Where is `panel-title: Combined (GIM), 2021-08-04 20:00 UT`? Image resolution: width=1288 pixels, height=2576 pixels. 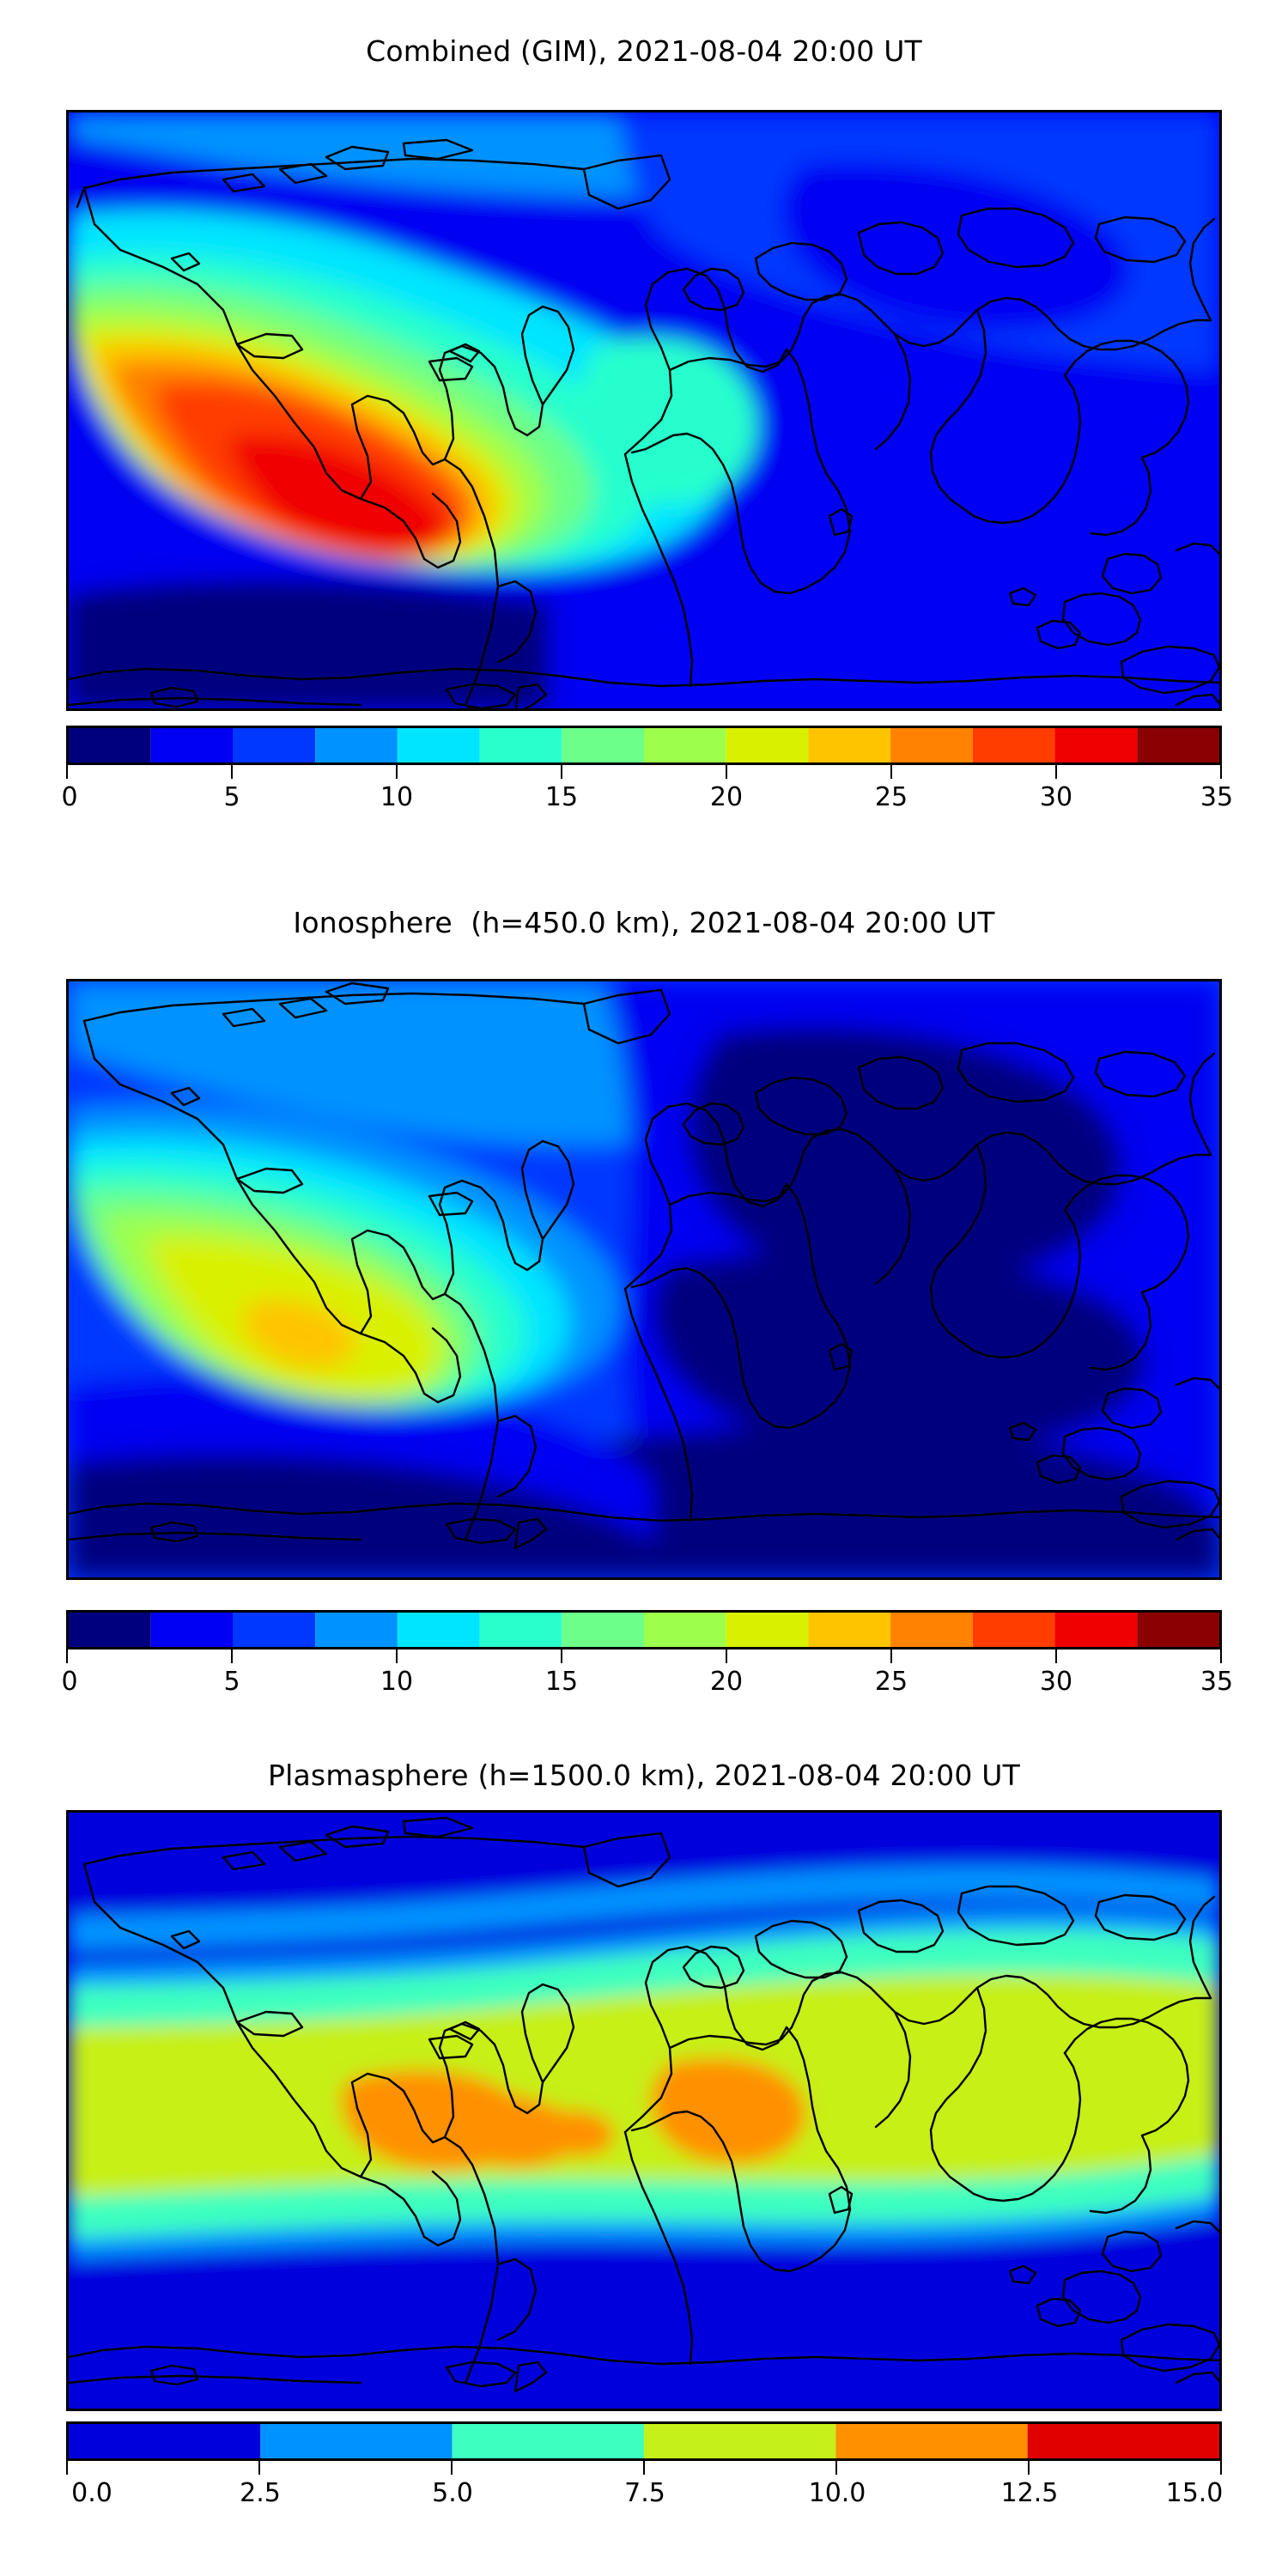 panel-title: Combined (GIM), 2021-08-04 20:00 UT is located at coordinates (644, 51).